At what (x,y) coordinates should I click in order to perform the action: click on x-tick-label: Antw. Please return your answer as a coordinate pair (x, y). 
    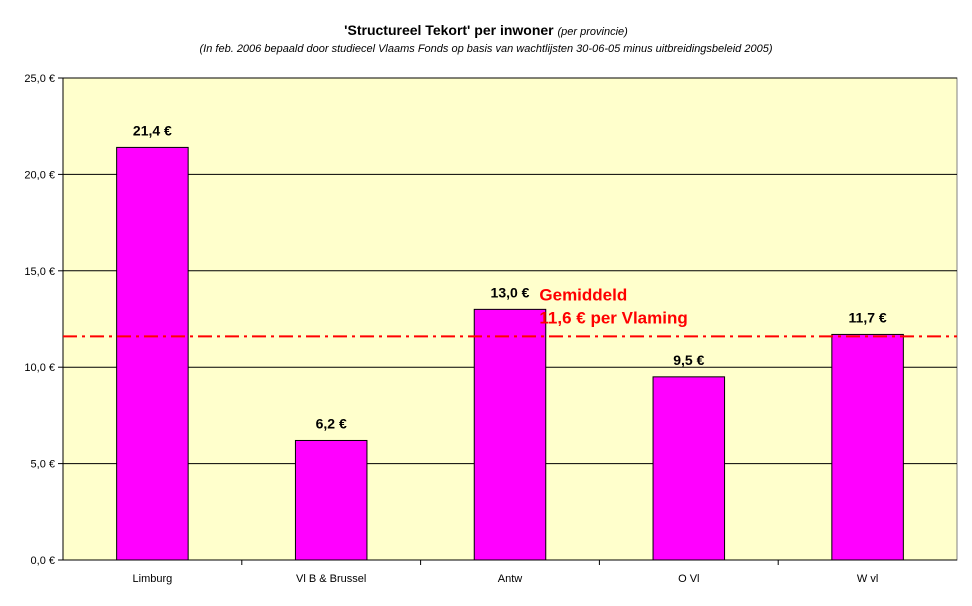
    Looking at the image, I should click on (510, 579).